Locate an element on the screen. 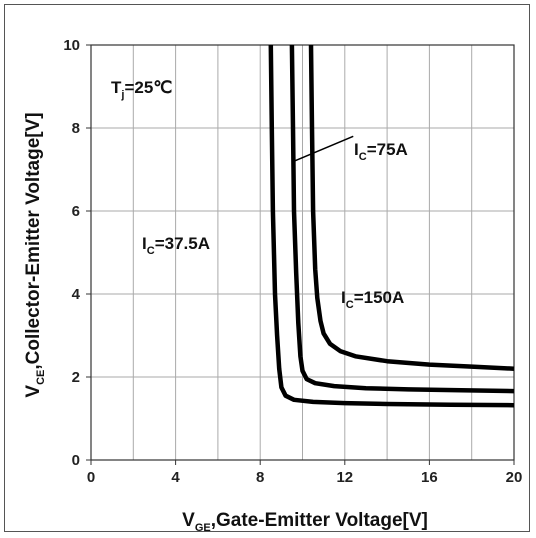 The width and height of the screenshot is (536, 538). y-tick-label-2: 4 is located at coordinates (76, 294).